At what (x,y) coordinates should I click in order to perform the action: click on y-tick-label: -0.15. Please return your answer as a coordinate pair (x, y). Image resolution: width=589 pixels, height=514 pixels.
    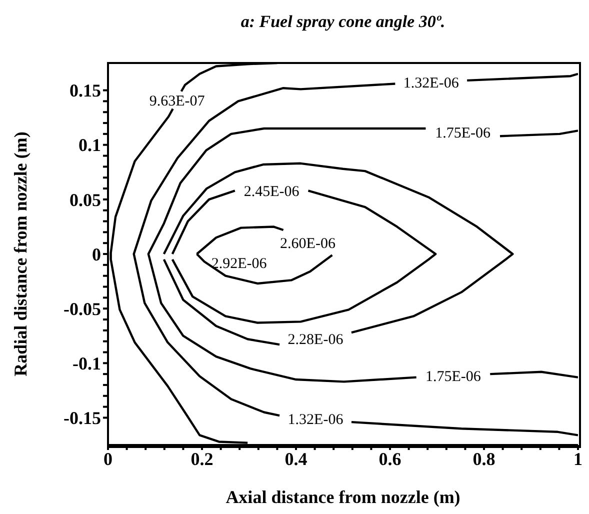
    Looking at the image, I should click on (82, 418).